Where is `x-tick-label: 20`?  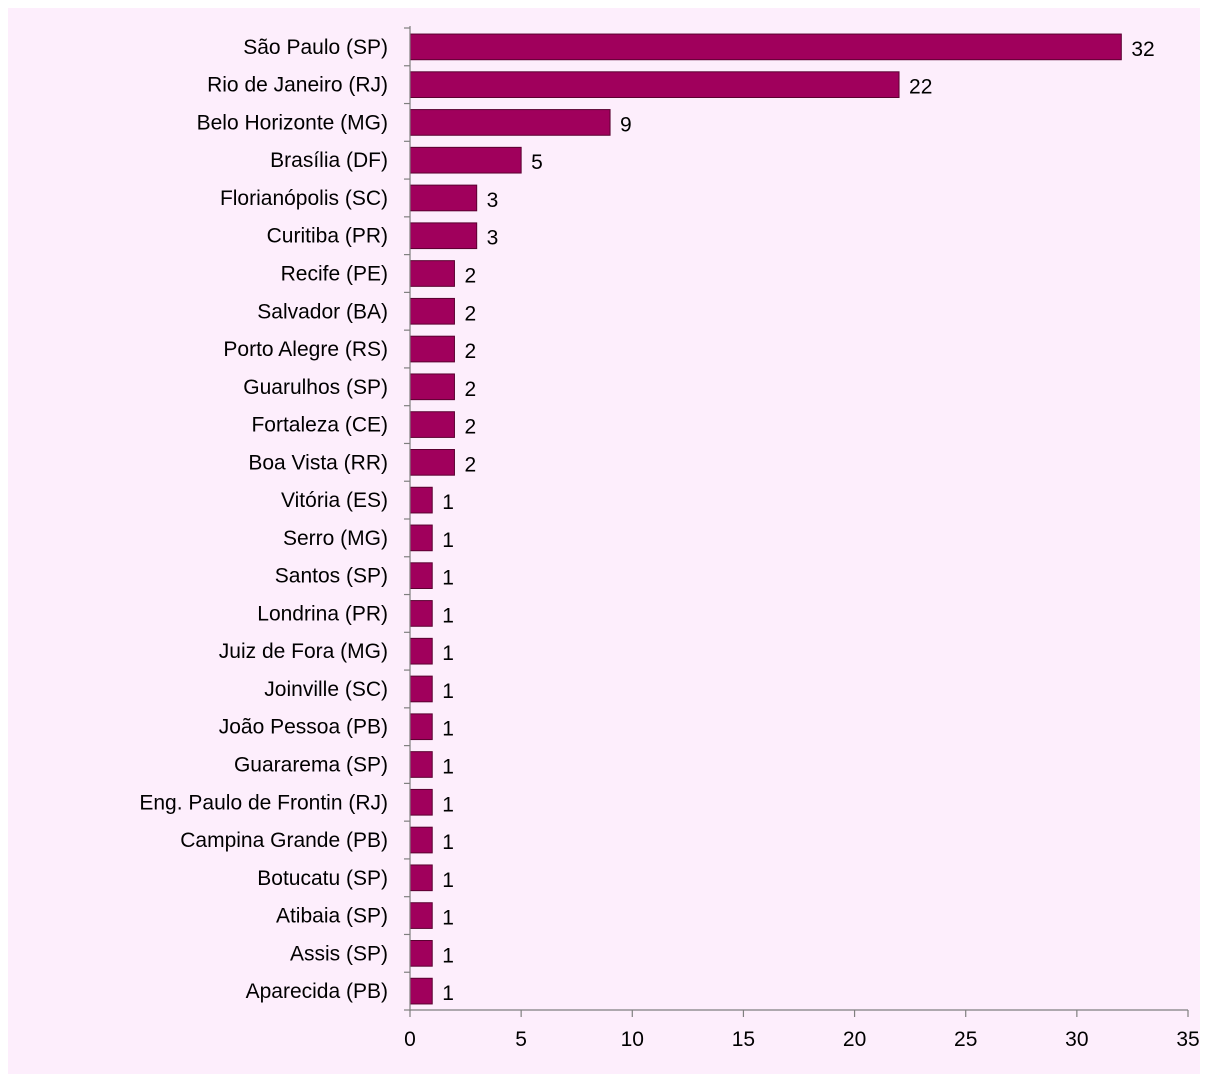 x-tick-label: 20 is located at coordinates (854, 1039).